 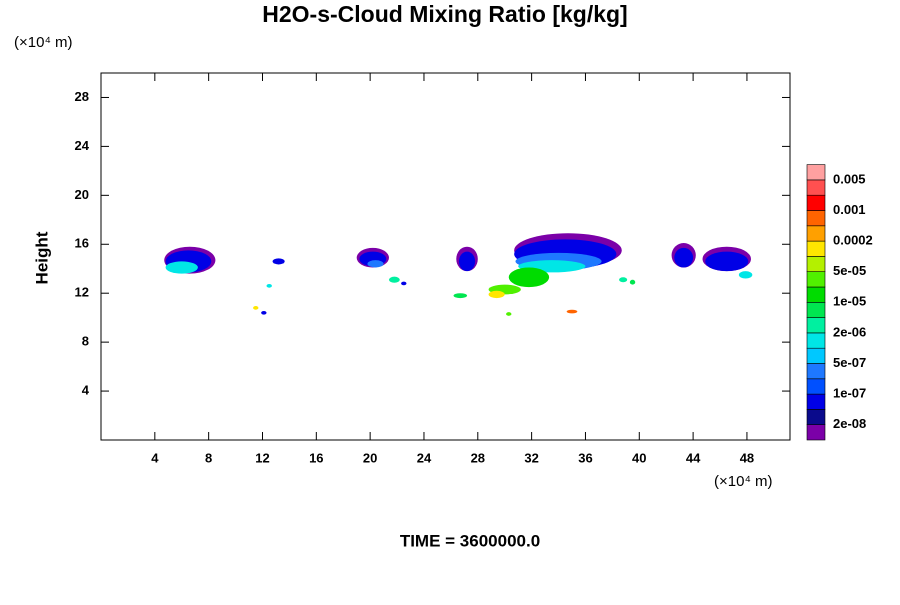 I want to click on footer: TIME = 3600000.0, so click(x=470, y=540).